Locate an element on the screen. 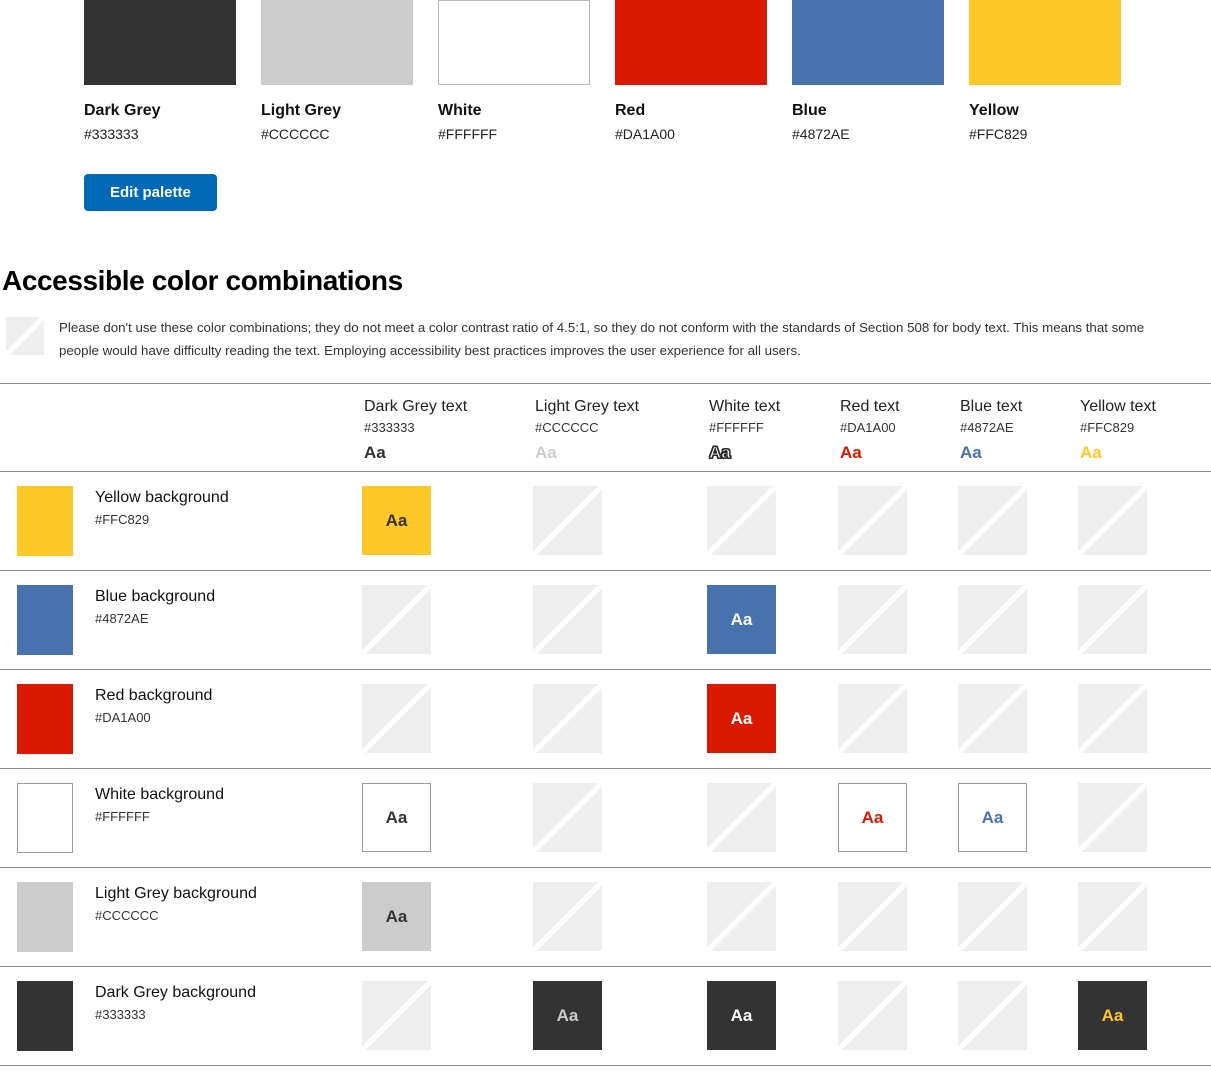 The image size is (1211, 1083). row-header-cell: Blue background #4872AE is located at coordinates (181, 619).